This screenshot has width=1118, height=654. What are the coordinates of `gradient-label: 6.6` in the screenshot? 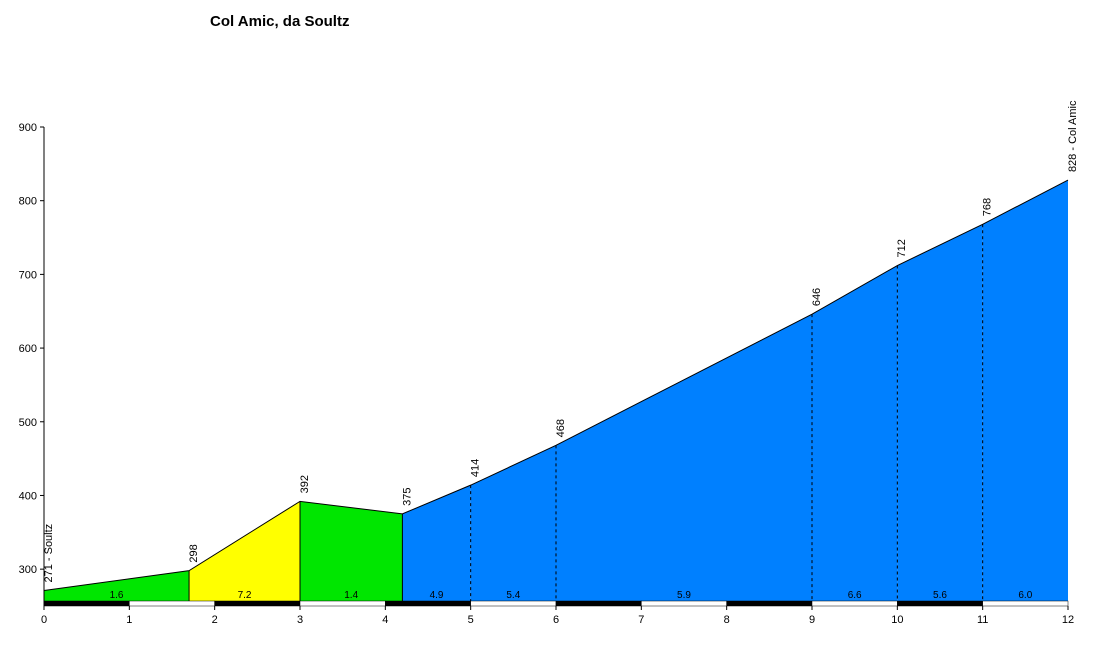 It's located at (855, 595).